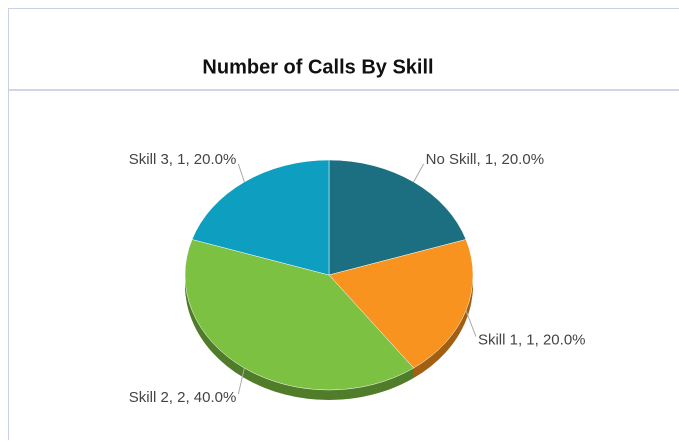 The width and height of the screenshot is (679, 445). I want to click on slice-label: Skill 1, 1, 20.0%, so click(532, 340).